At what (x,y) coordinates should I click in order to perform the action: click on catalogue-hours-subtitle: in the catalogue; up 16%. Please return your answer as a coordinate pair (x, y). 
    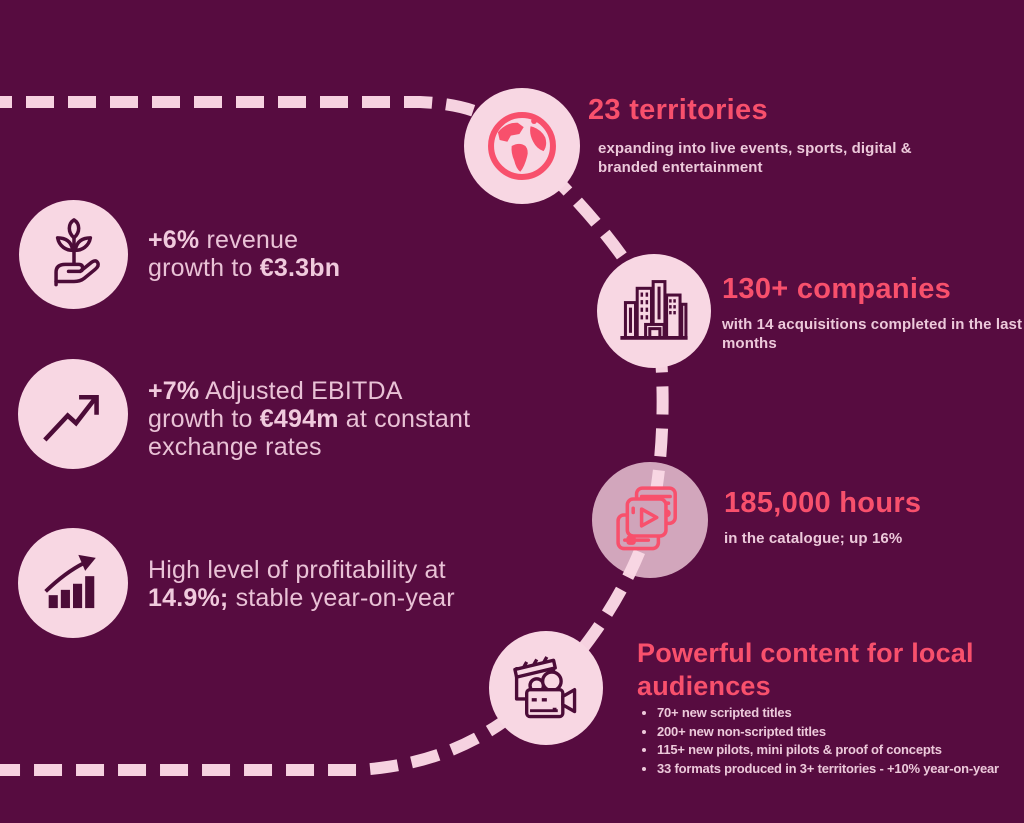
    Looking at the image, I should click on (813, 538).